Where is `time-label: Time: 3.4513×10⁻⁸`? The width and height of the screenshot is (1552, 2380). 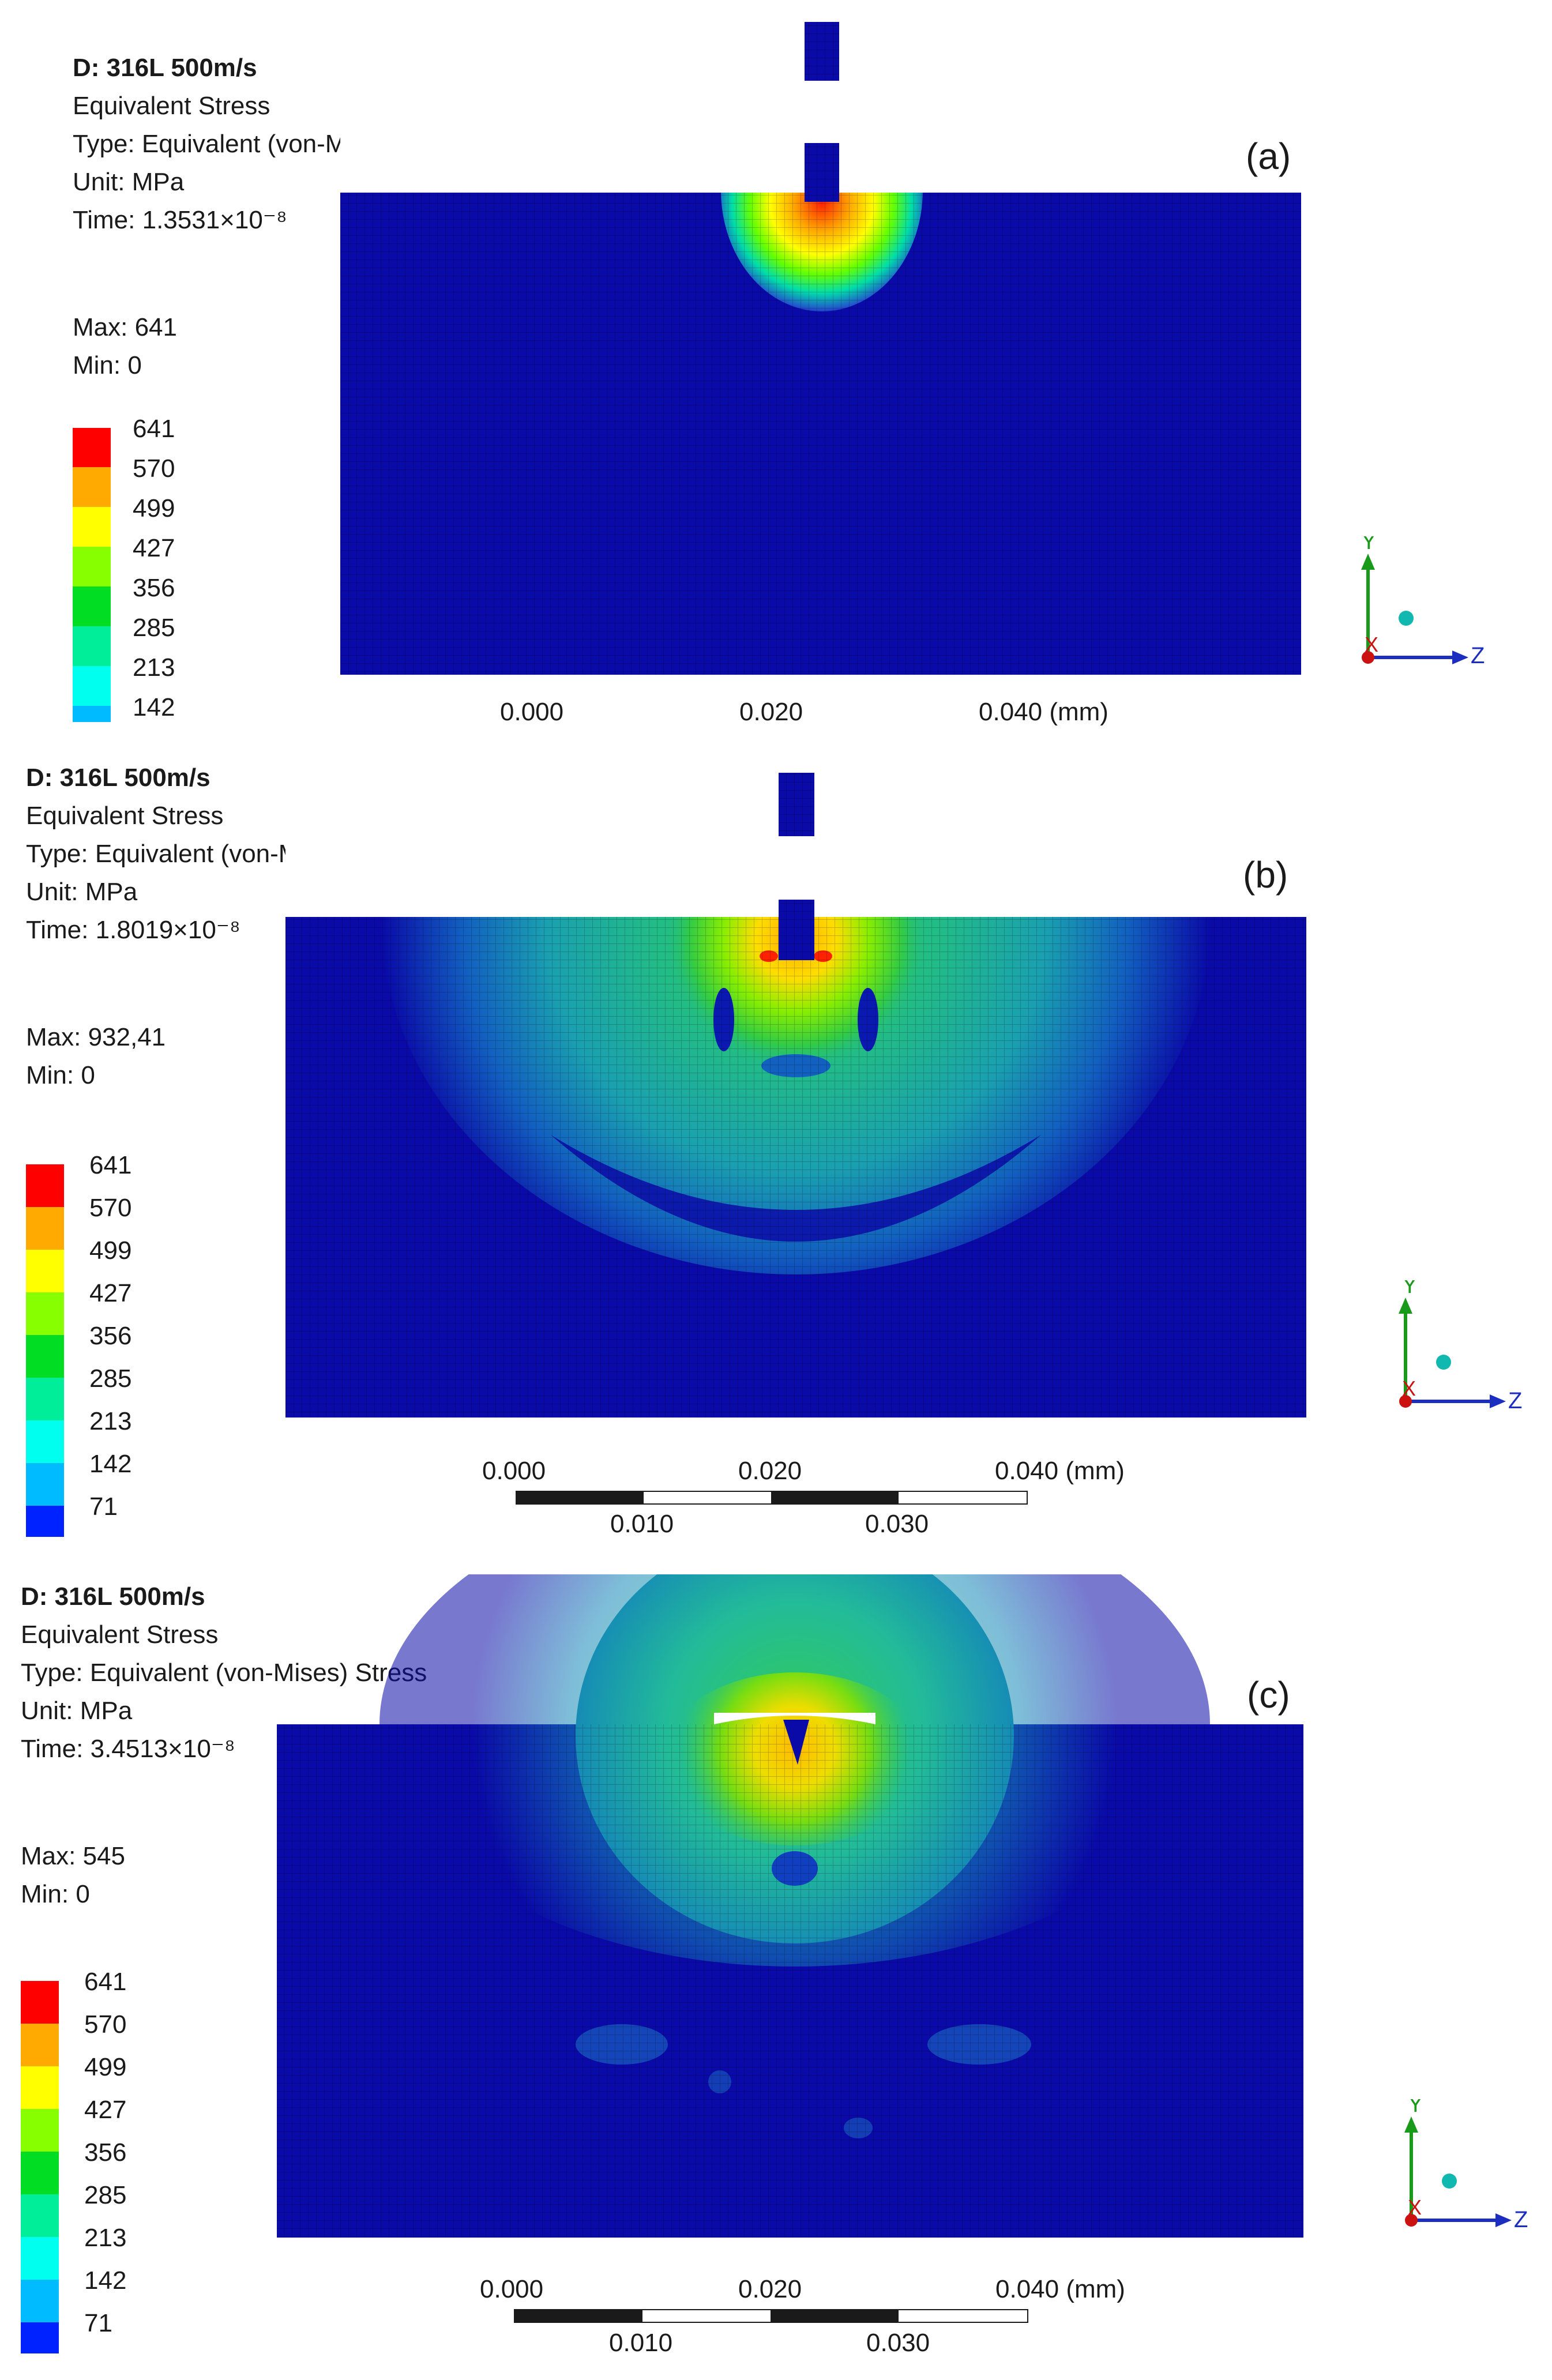
time-label: Time: 3.4513×10⁻⁸ is located at coordinates (128, 1749).